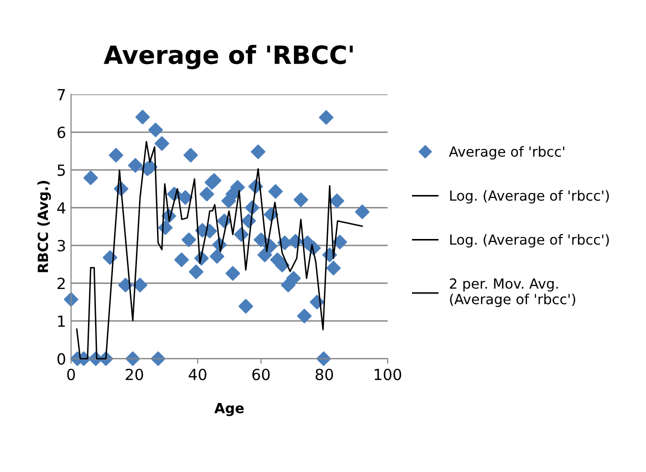 This screenshot has width=646, height=472. What do you see at coordinates (62, 132) in the screenshot?
I see `y-tick-label: 6` at bounding box center [62, 132].